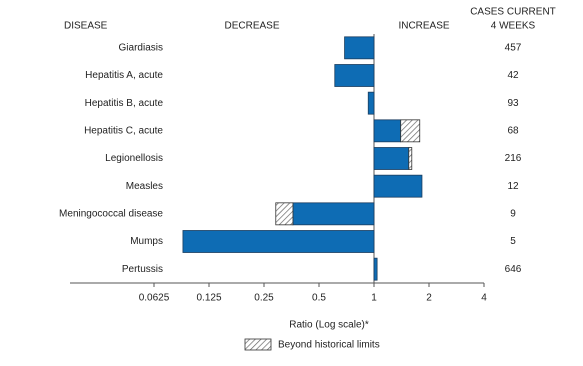  What do you see at coordinates (513, 12) in the screenshot?
I see `cases-header: CASES CURRENT` at bounding box center [513, 12].